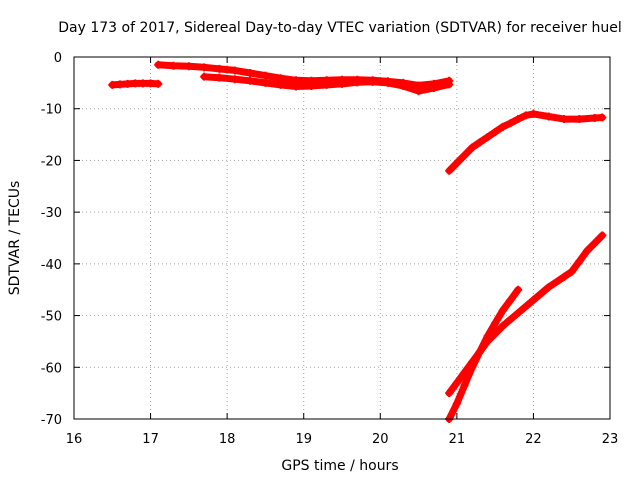  What do you see at coordinates (15, 238) in the screenshot?
I see `y-axis-label: SDTVAR / TECUs` at bounding box center [15, 238].